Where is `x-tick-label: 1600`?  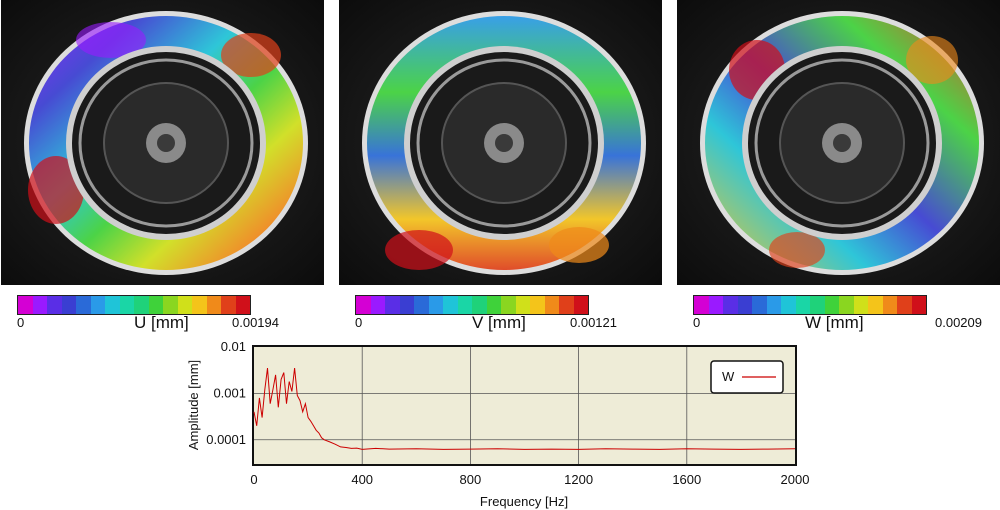 x-tick-label: 1600 is located at coordinates (686, 479).